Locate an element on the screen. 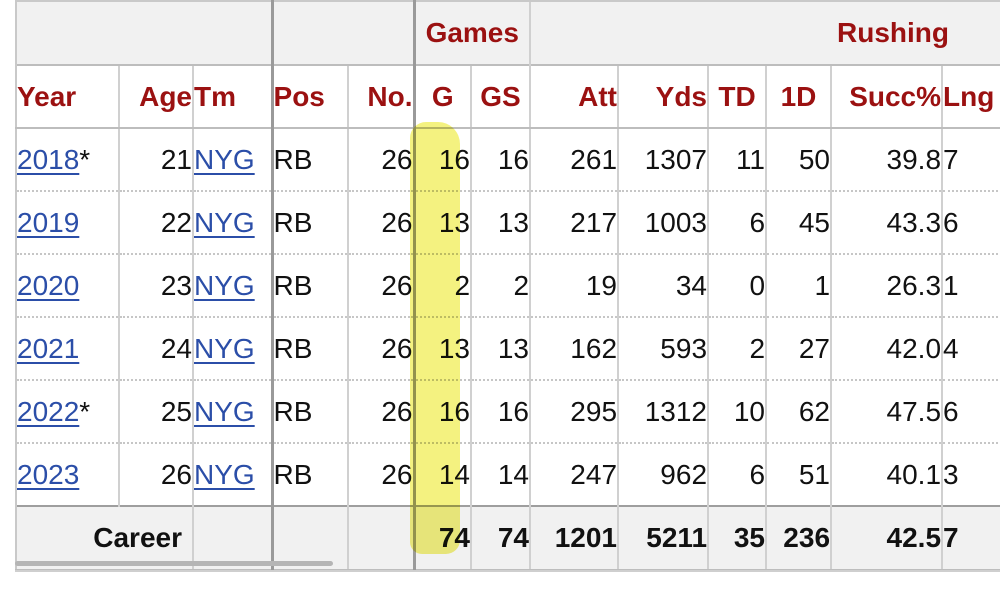 This screenshot has width=1000, height=599. attempts-cell: 247 is located at coordinates (574, 475).